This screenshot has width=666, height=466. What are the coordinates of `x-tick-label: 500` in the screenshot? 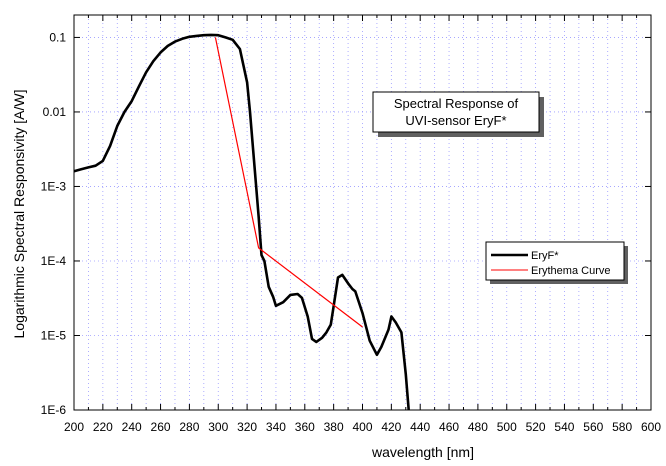 It's located at (507, 427).